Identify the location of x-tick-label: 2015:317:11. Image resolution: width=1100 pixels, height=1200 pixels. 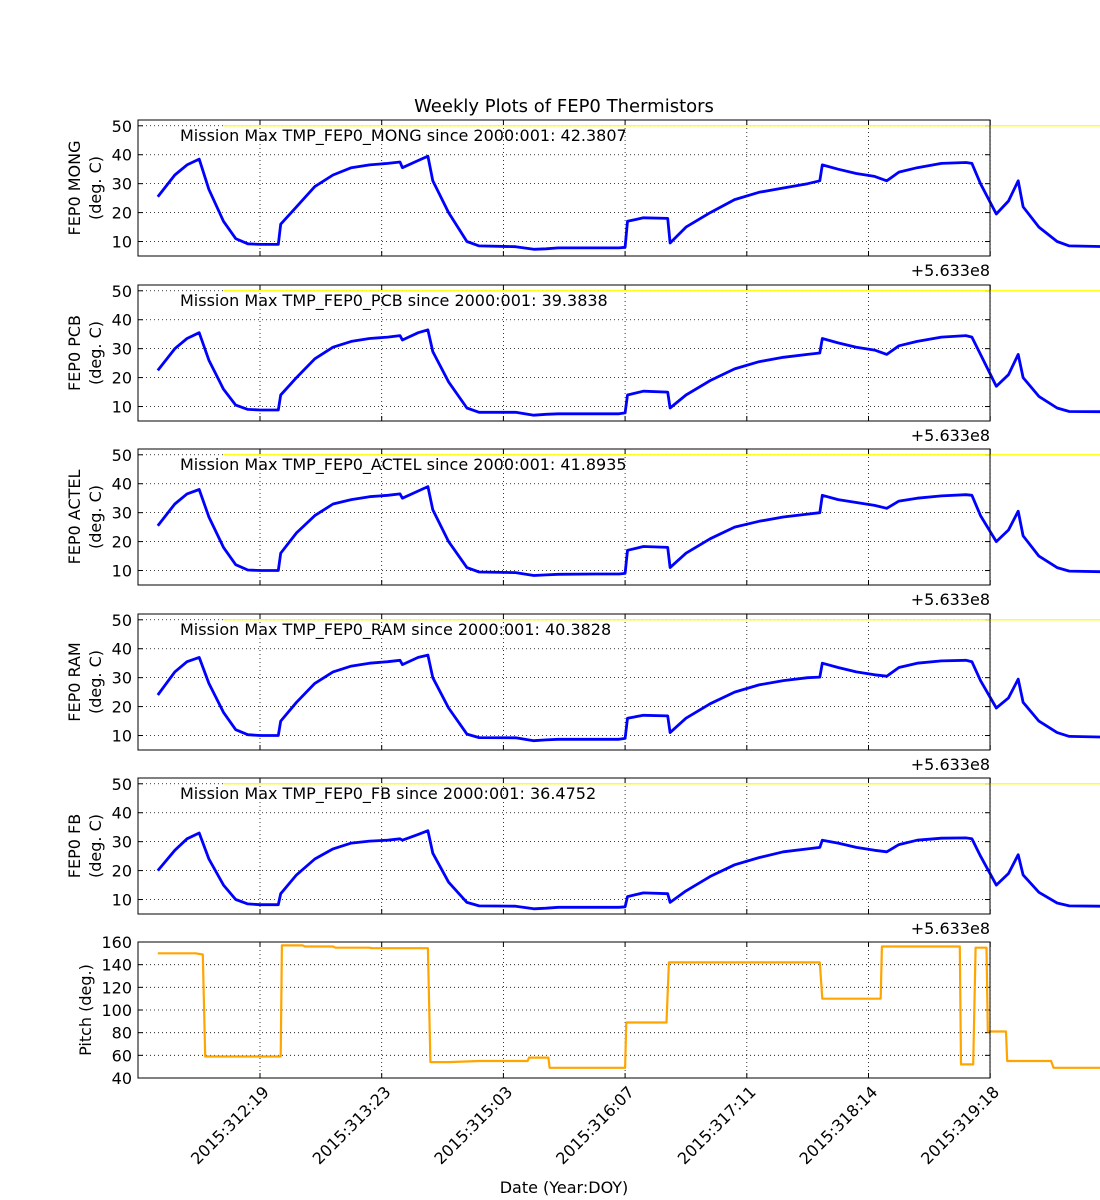
(717, 1125).